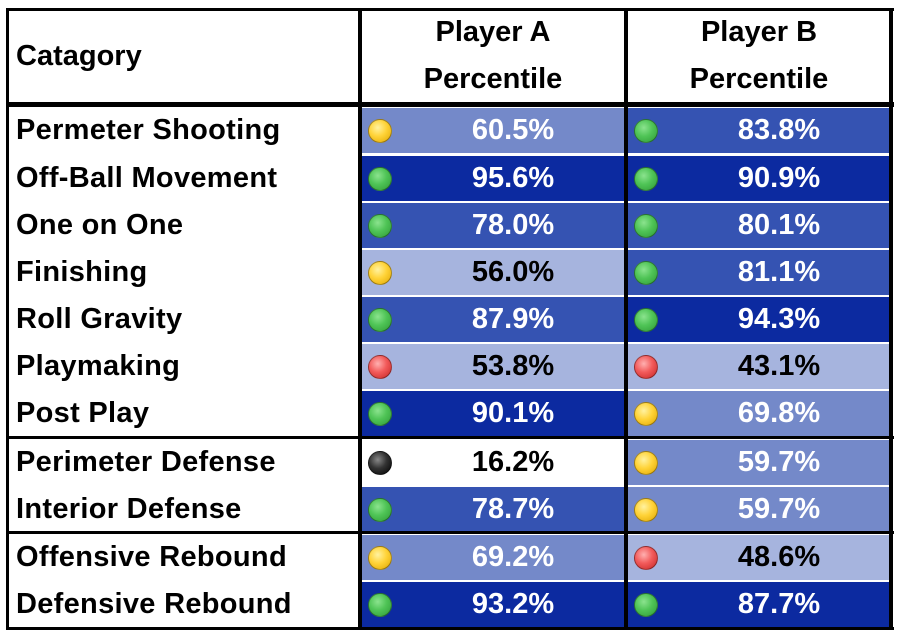 This screenshot has width=900, height=636. What do you see at coordinates (154, 604) in the screenshot?
I see `category-label: Defensive Rebound` at bounding box center [154, 604].